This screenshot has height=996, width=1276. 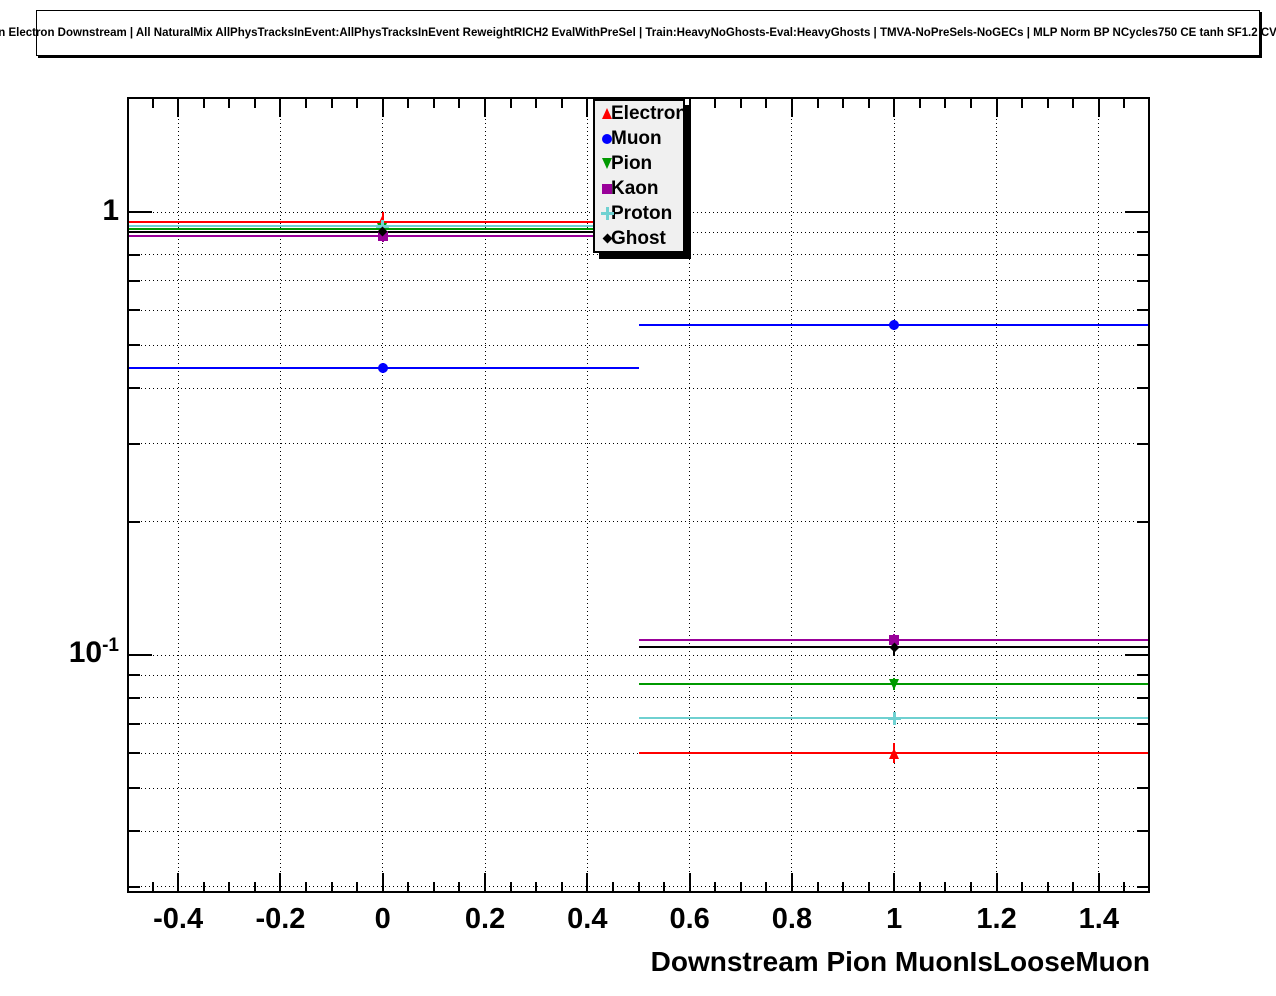 I want to click on legend-entry-ghost: Ghost, so click(x=639, y=238).